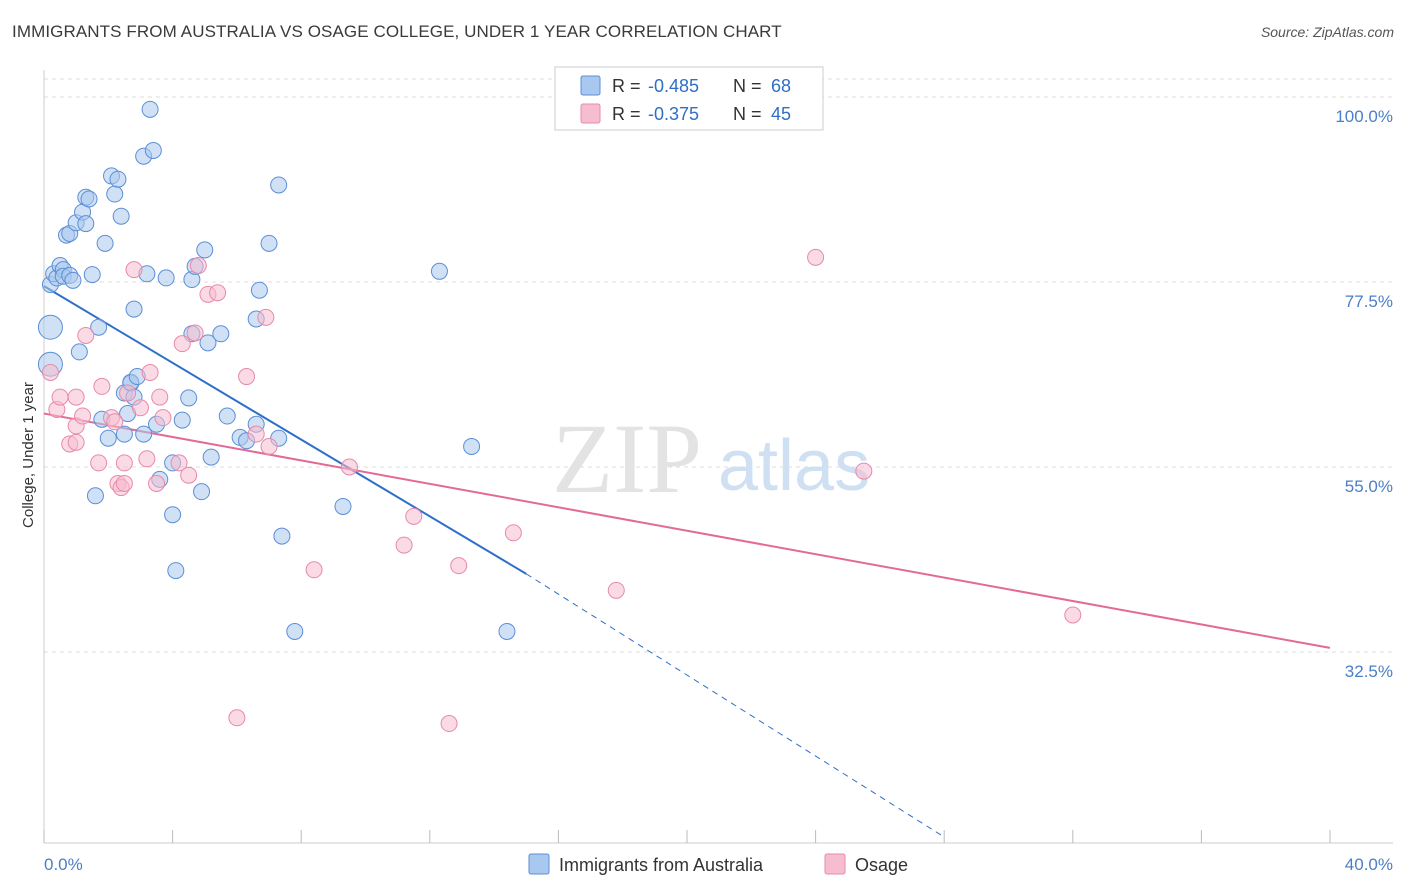 This screenshot has height=892, width=1406. I want to click on y-axis-label: College, Under 1 year, so click(28, 455).